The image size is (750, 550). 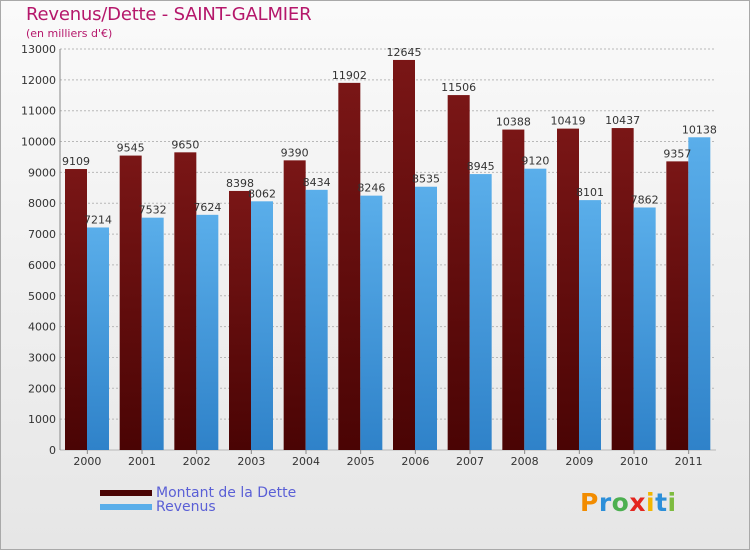 I want to click on legend-item-dette: Montant de la Dette, so click(x=198, y=493).